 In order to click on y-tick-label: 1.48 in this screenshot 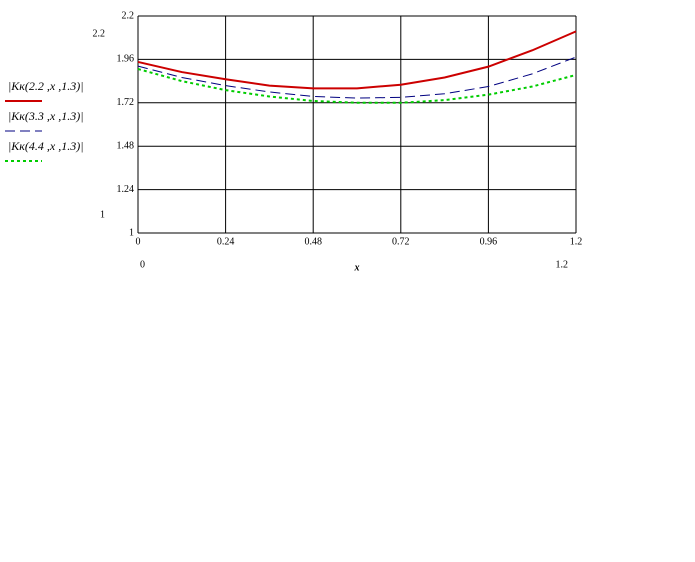, I will do `click(126, 145)`.